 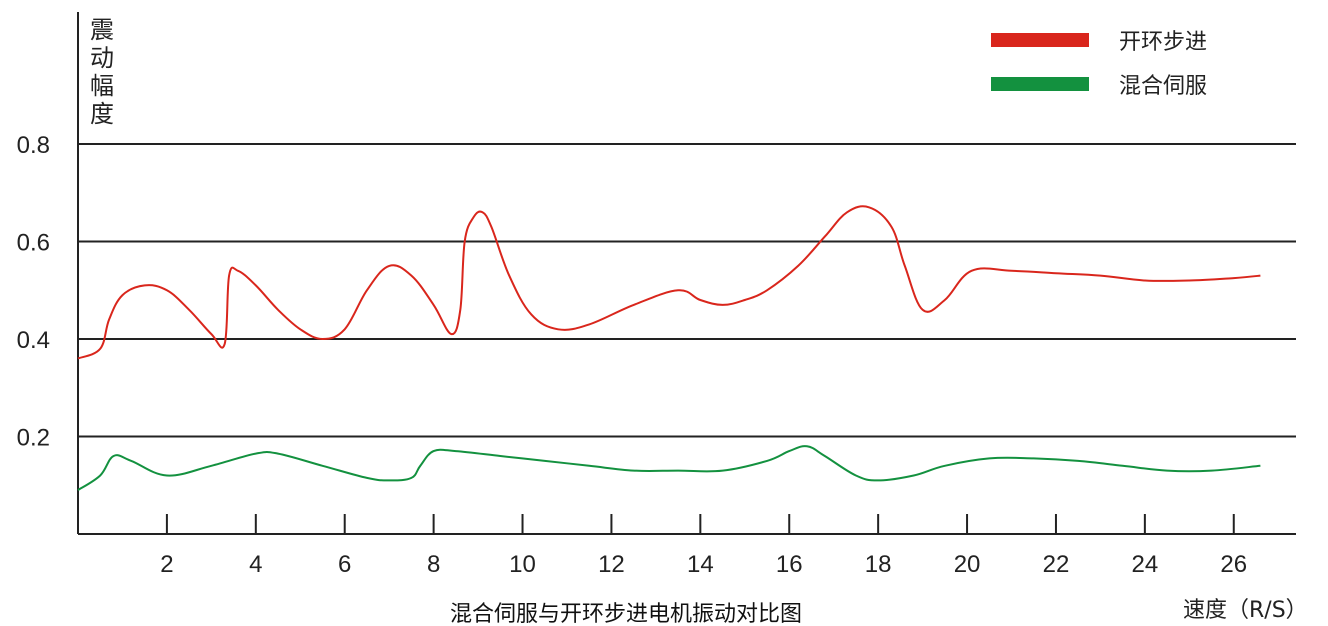 I want to click on x-axis-ticks: 2 4 6 8 10 12 14 16 18 20 22 24 26, so click(x=703, y=546).